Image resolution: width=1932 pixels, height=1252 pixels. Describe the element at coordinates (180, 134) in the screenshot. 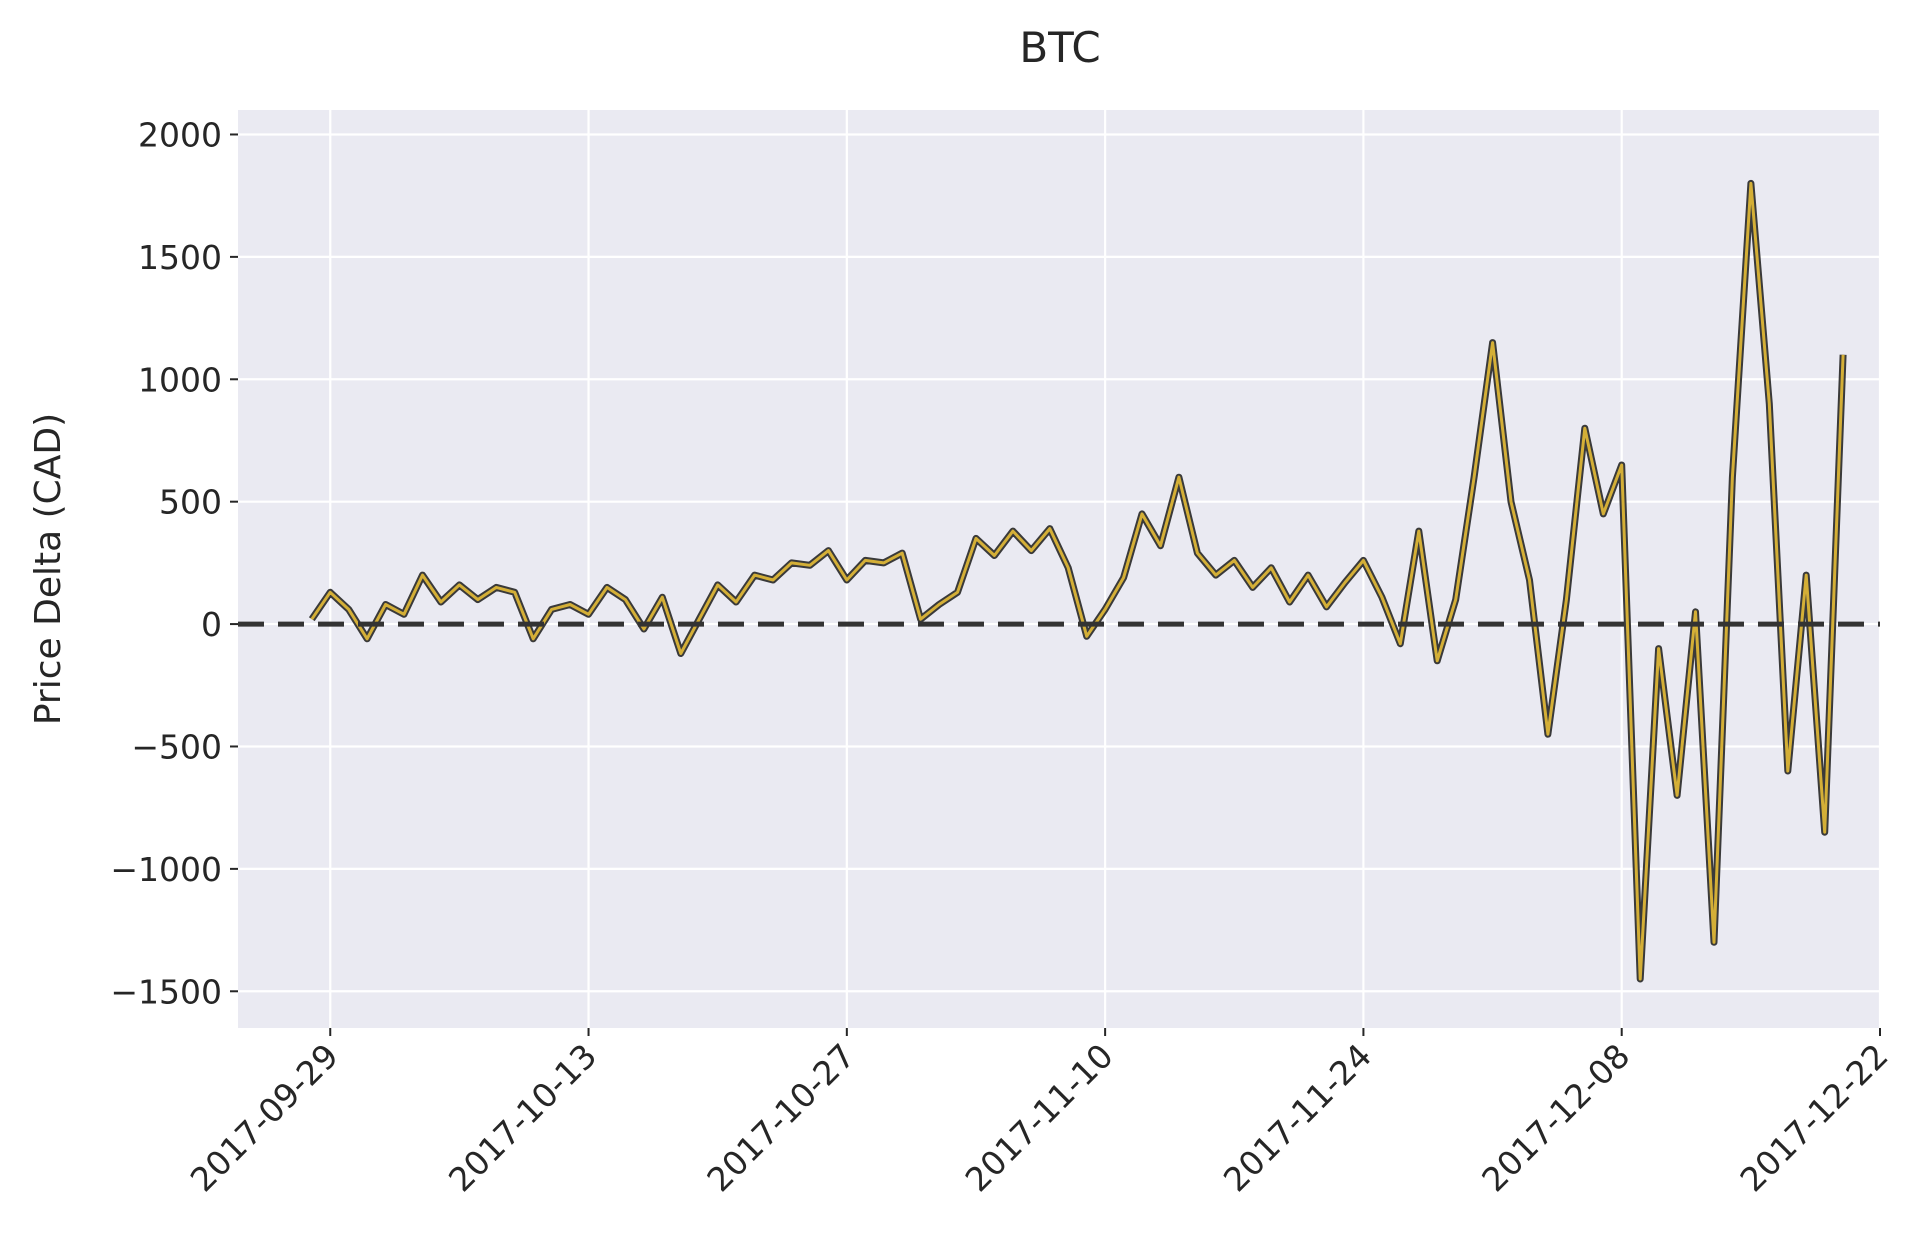

I see `y-tick-label: 2000` at that location.